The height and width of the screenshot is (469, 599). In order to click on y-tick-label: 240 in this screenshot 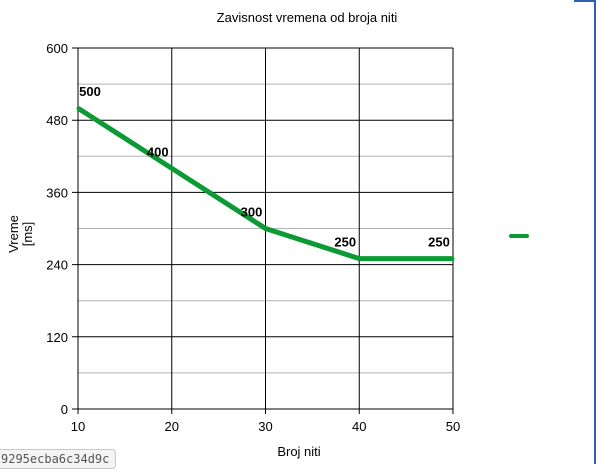, I will do `click(57, 265)`.